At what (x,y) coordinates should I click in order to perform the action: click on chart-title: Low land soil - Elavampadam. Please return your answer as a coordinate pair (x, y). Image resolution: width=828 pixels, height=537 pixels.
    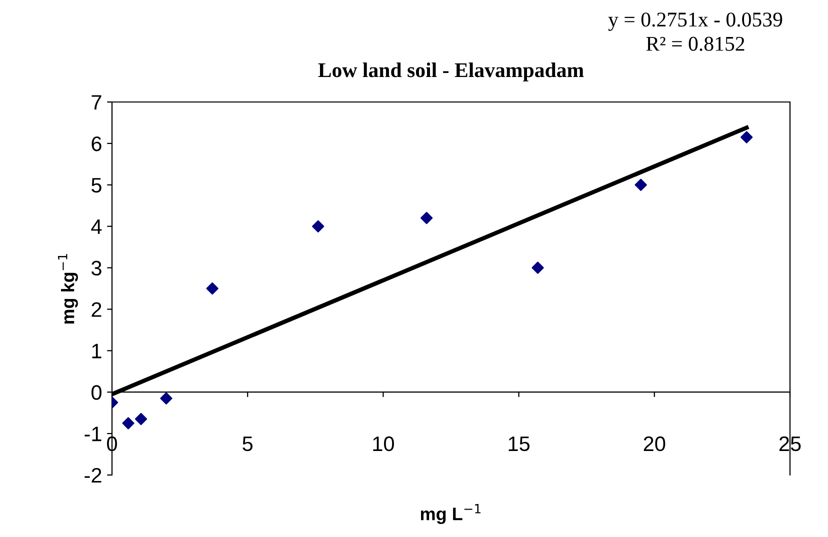
    Looking at the image, I should click on (451, 72).